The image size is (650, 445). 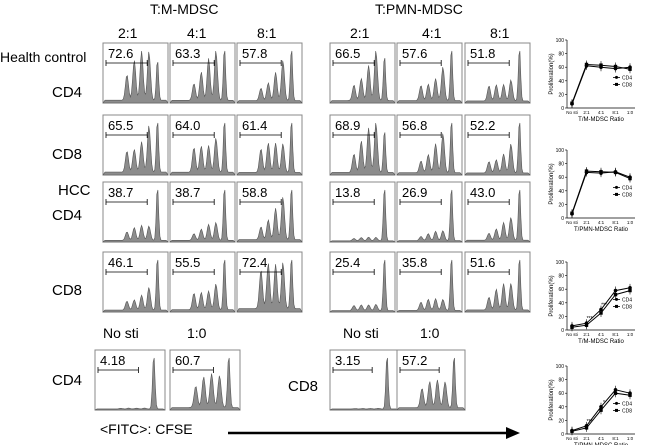 What do you see at coordinates (120, 192) in the screenshot?
I see `hist-m-r2-c0-value: 38.7` at bounding box center [120, 192].